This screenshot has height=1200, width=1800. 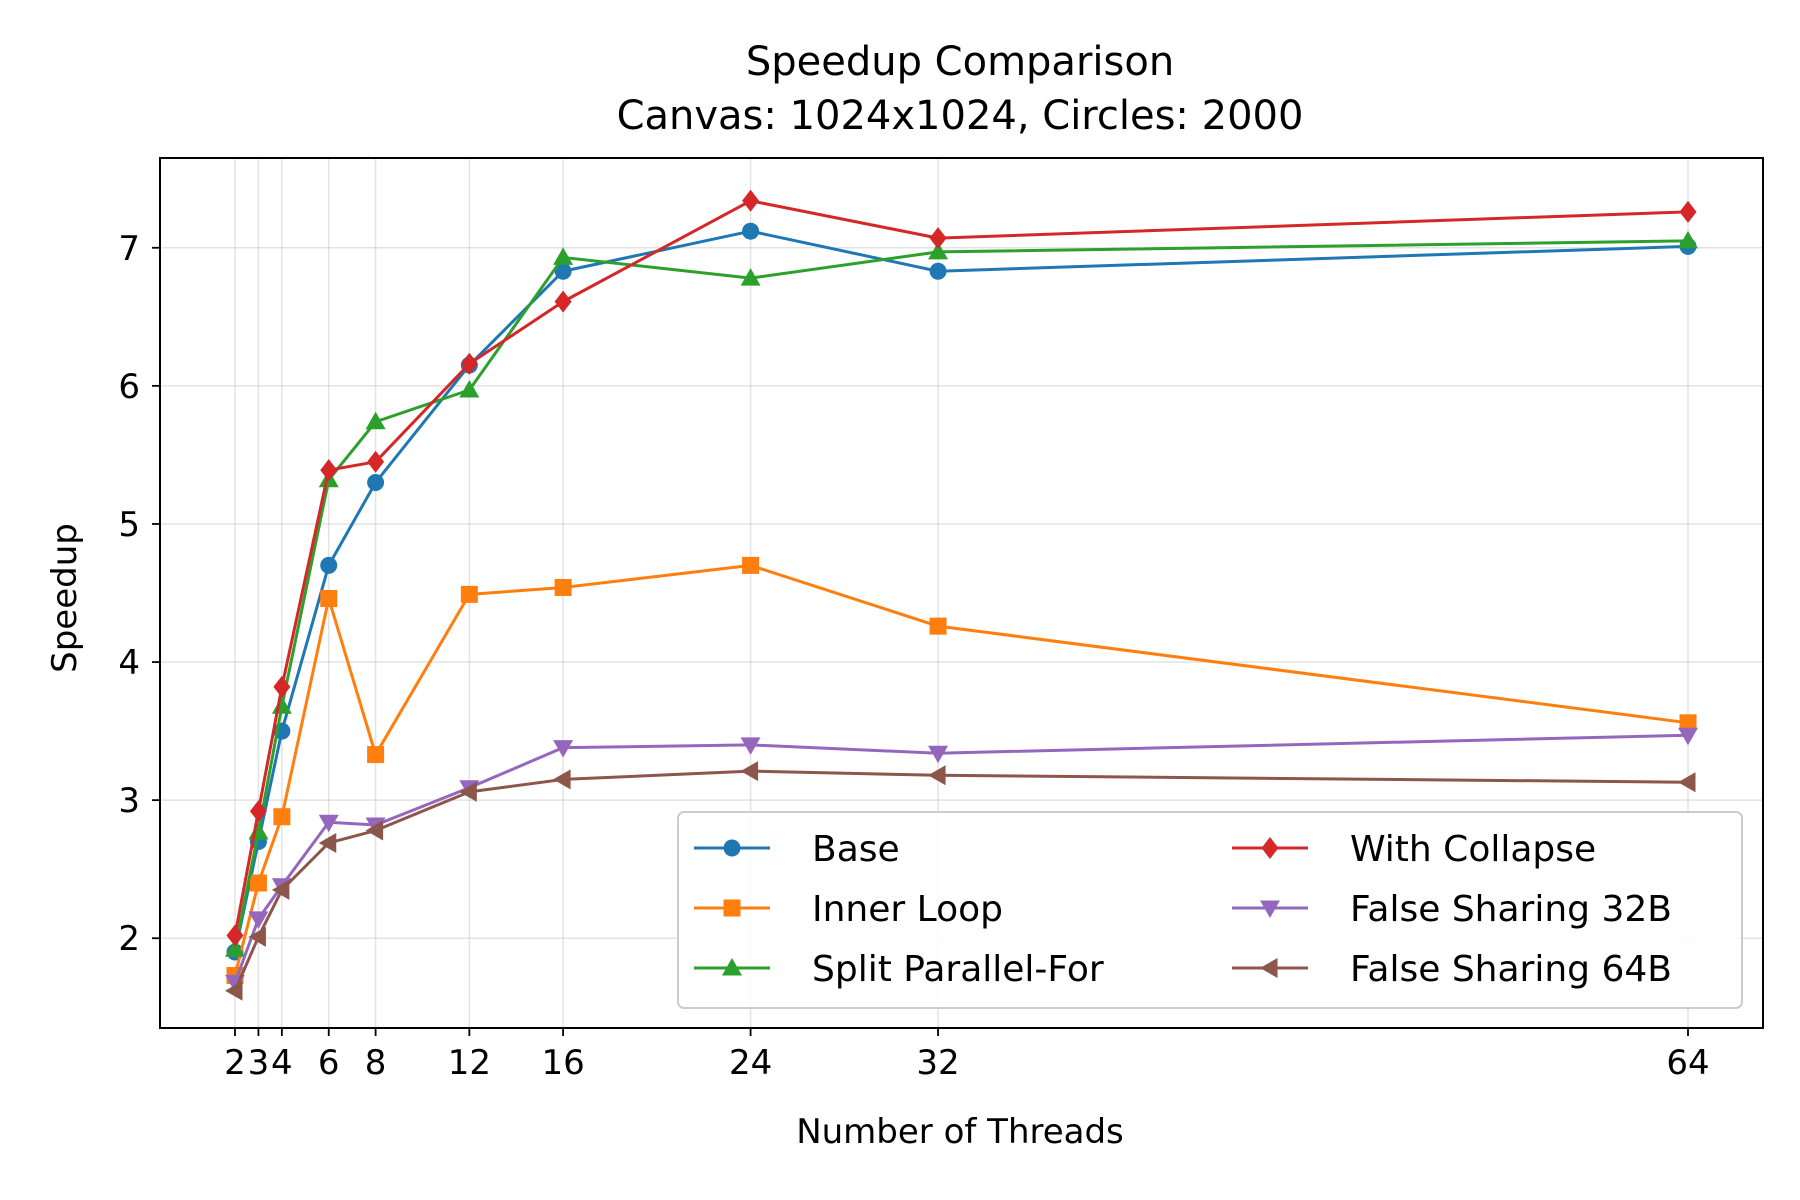 What do you see at coordinates (797, 849) in the screenshot?
I see `legend-item-base: Base` at bounding box center [797, 849].